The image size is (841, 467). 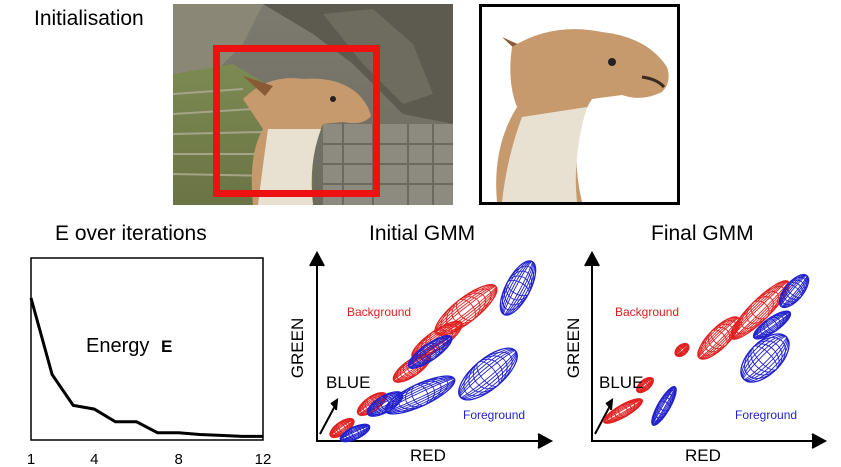 I want to click on final-gmm-zlabel: BLUE, so click(x=621, y=382).